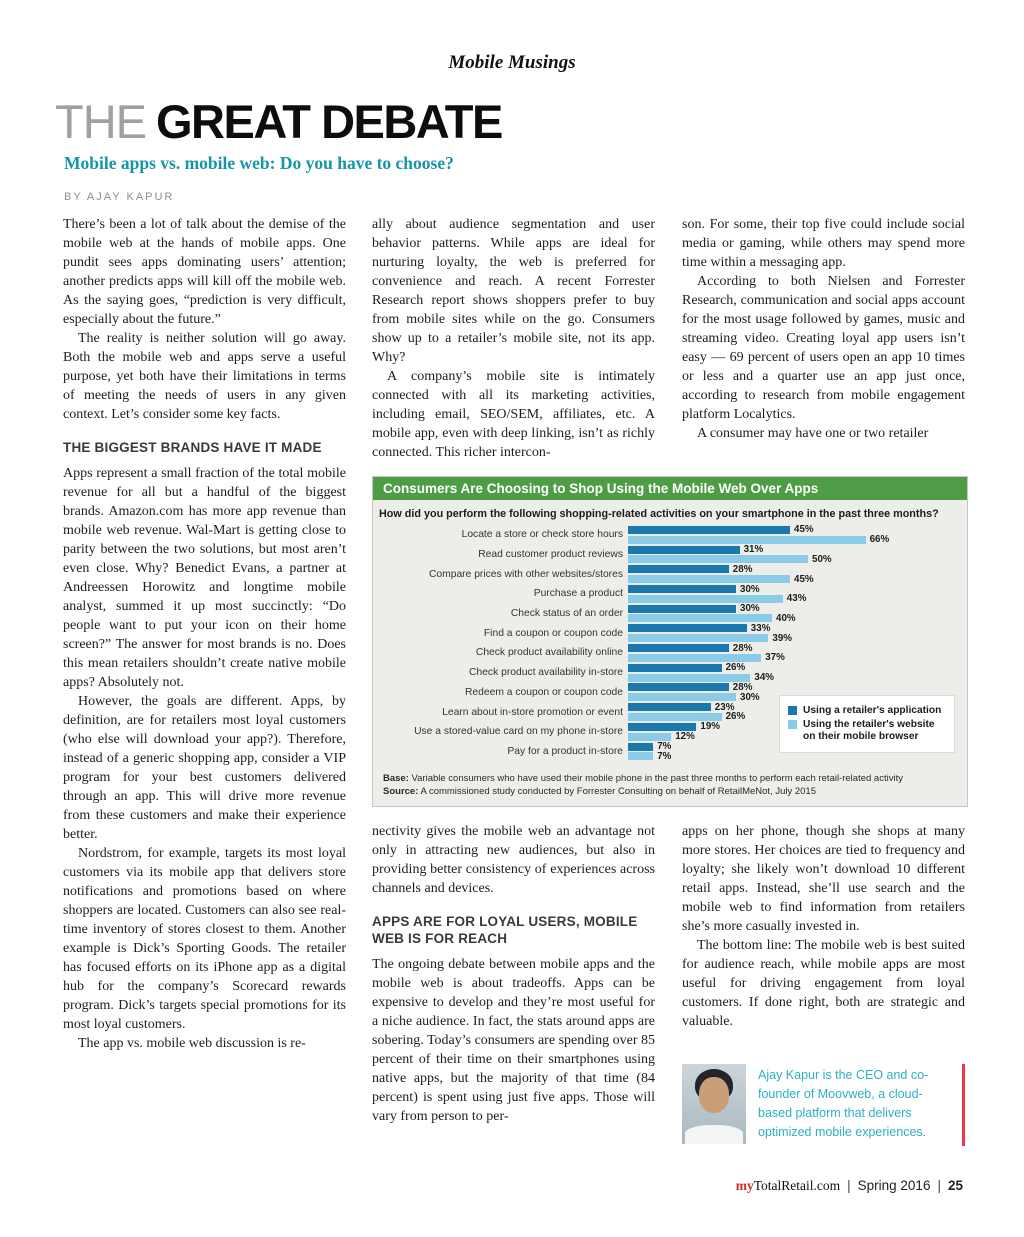 The width and height of the screenshot is (1024, 1237). Describe the element at coordinates (793, 677) in the screenshot. I see `chart-bar-line: 34%` at that location.